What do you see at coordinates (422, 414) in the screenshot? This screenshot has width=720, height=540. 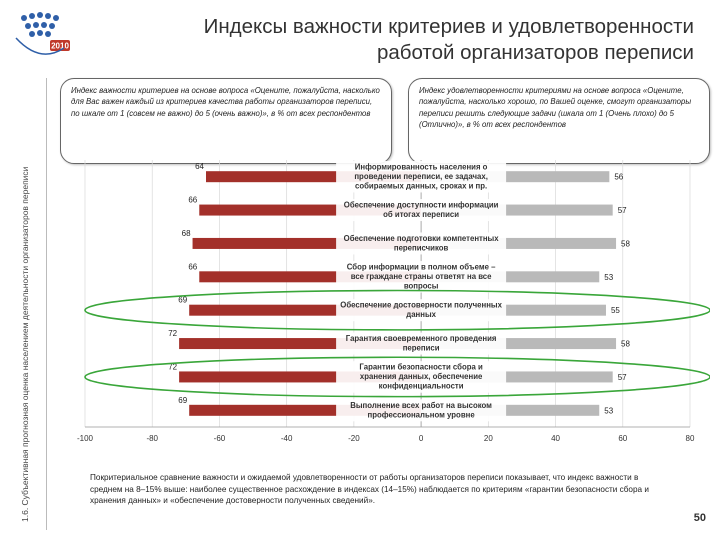 I see `category-label: профессиональном уровне` at bounding box center [422, 414].